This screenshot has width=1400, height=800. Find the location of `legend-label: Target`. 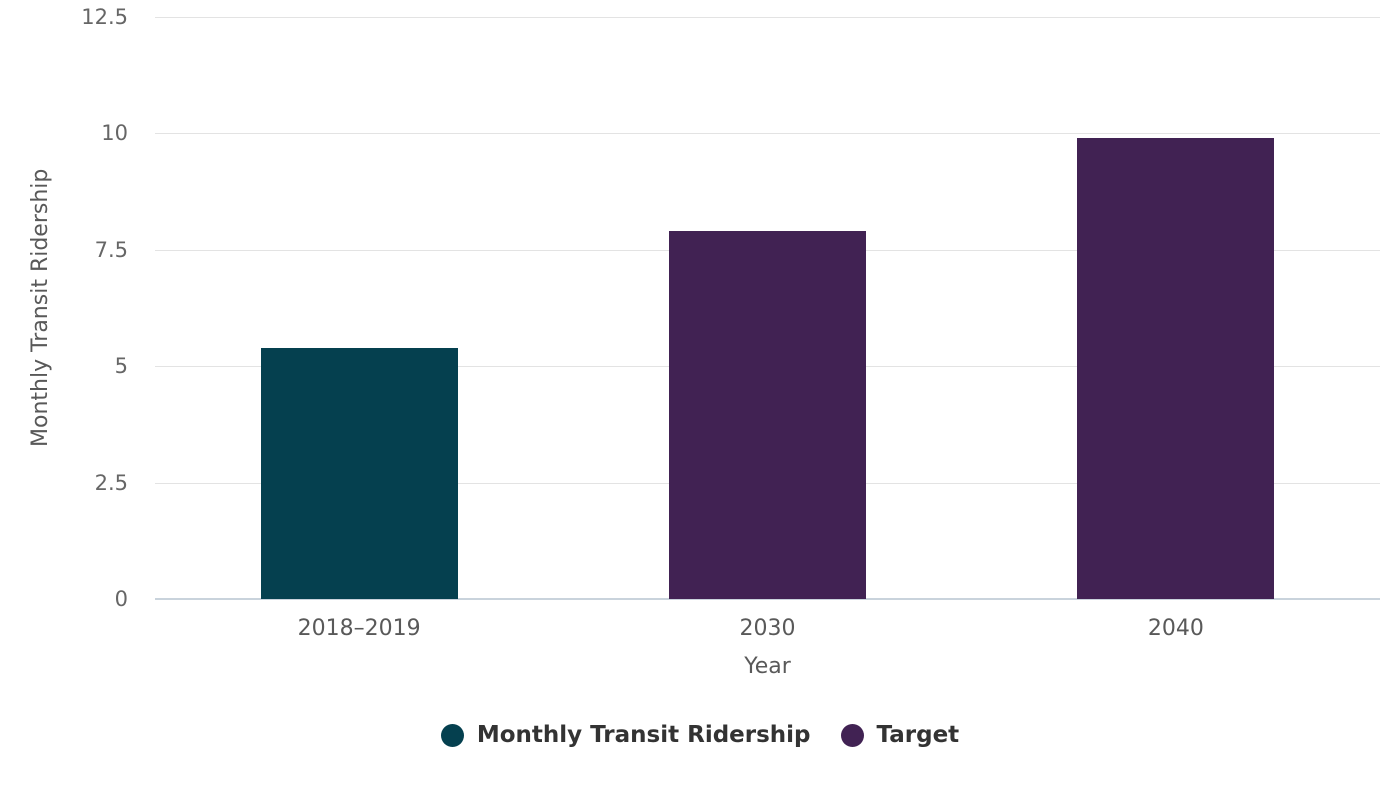

legend-label: Target is located at coordinates (918, 735).